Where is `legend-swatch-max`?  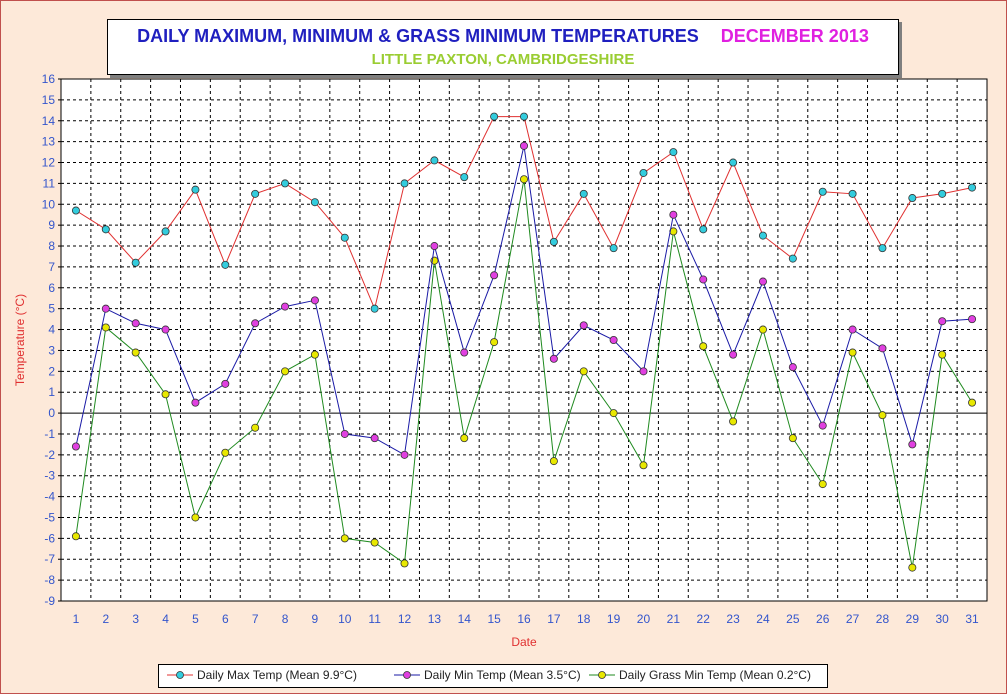 legend-swatch-max is located at coordinates (180, 675).